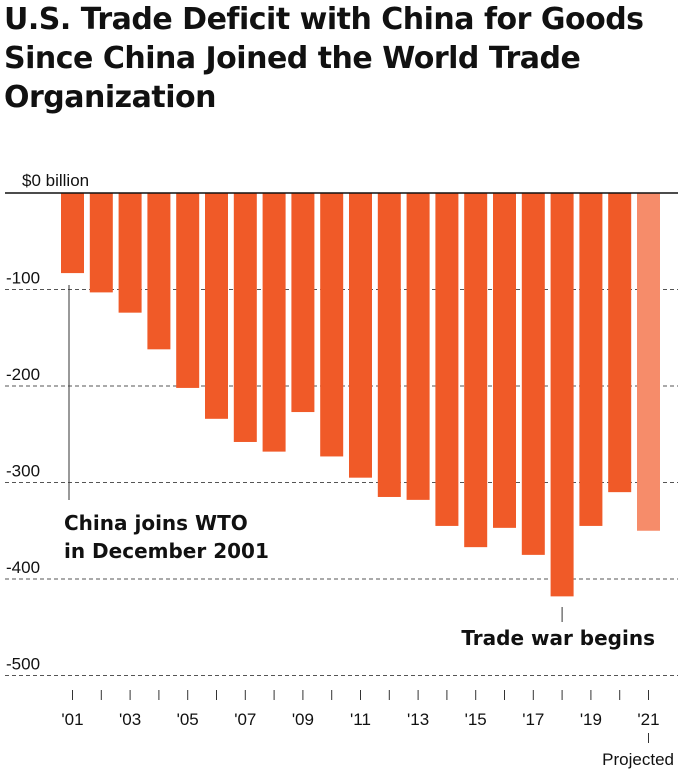 The height and width of the screenshot is (773, 678). What do you see at coordinates (188, 719) in the screenshot?
I see `x-tick-label: '05` at bounding box center [188, 719].